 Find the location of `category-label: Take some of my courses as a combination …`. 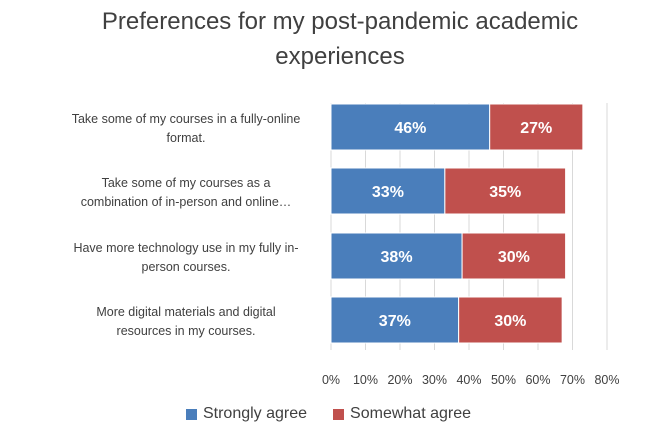

category-label: Take some of my courses as a combination … is located at coordinates (186, 192).